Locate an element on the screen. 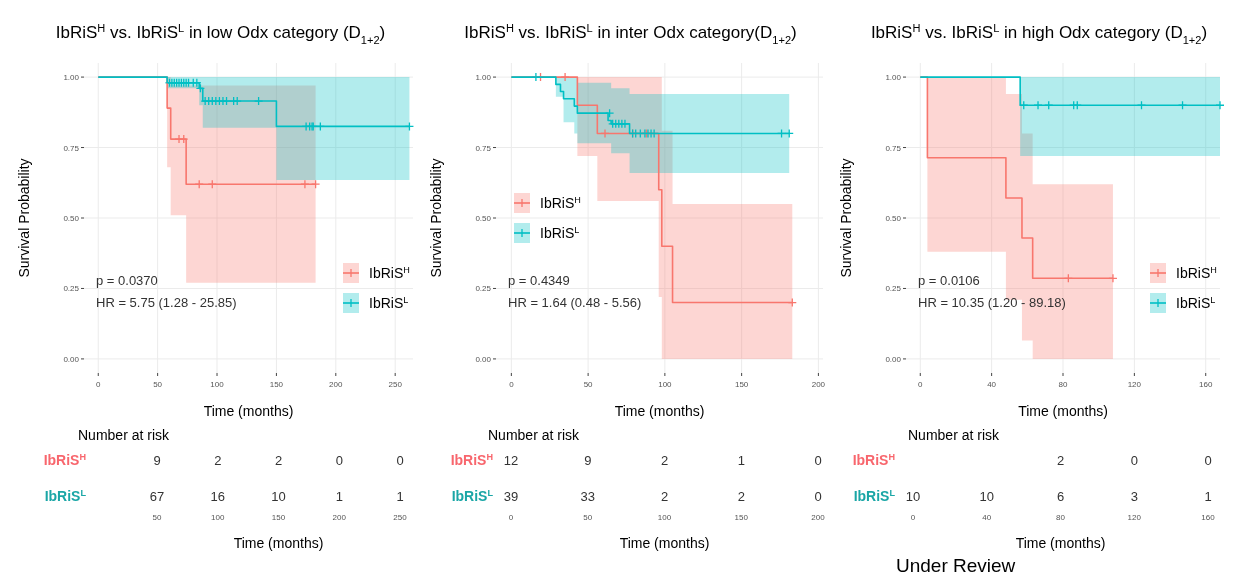 The width and height of the screenshot is (1233, 577). chart-title: IbRiS$^{H}$ vs. IbRiS$^{L}$ in low Odx category (D$_{1+2}$) is located at coordinates (220, 34).